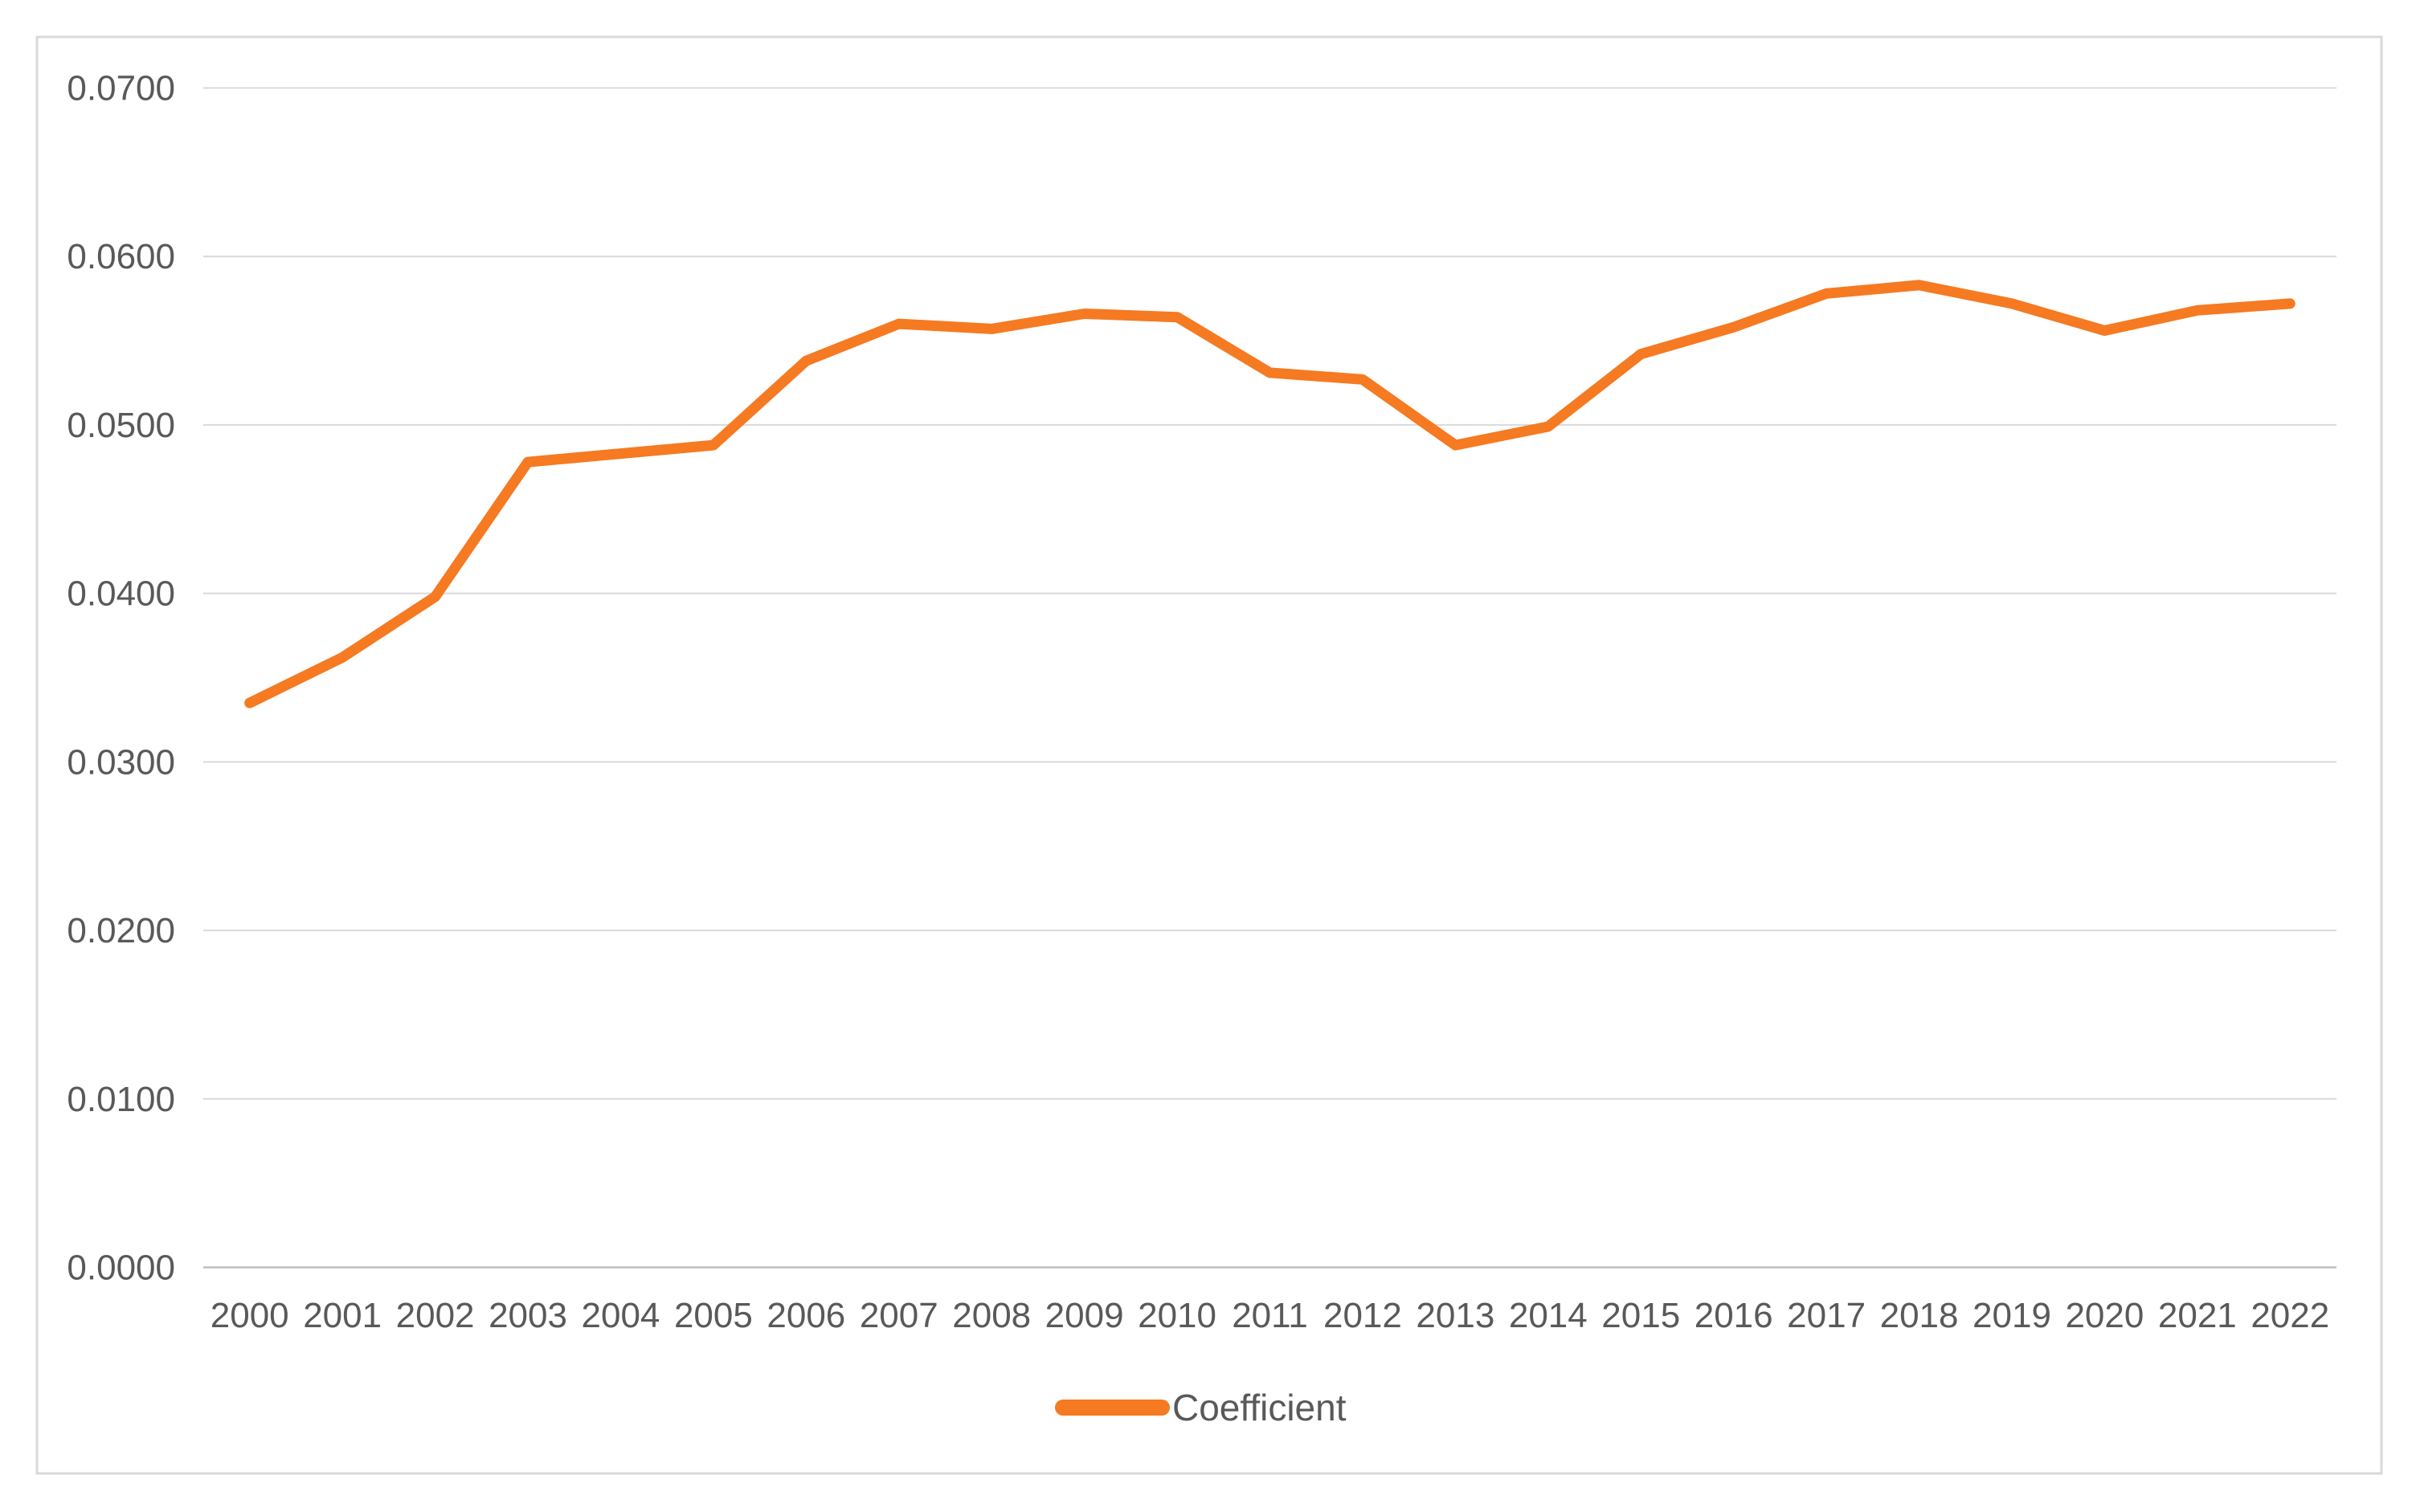  Describe the element at coordinates (2197, 1315) in the screenshot. I see `x-tick-label: 2021` at that location.